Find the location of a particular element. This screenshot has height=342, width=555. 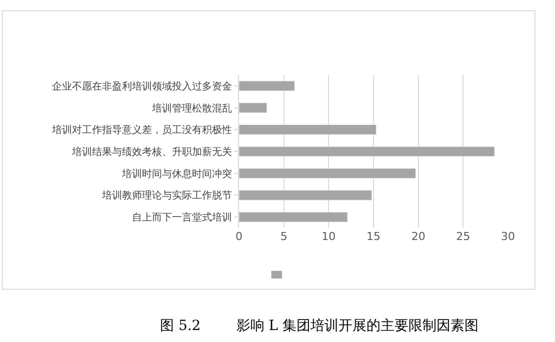

y-tick-label: 自上而下一言堂式培训 is located at coordinates (182, 218).